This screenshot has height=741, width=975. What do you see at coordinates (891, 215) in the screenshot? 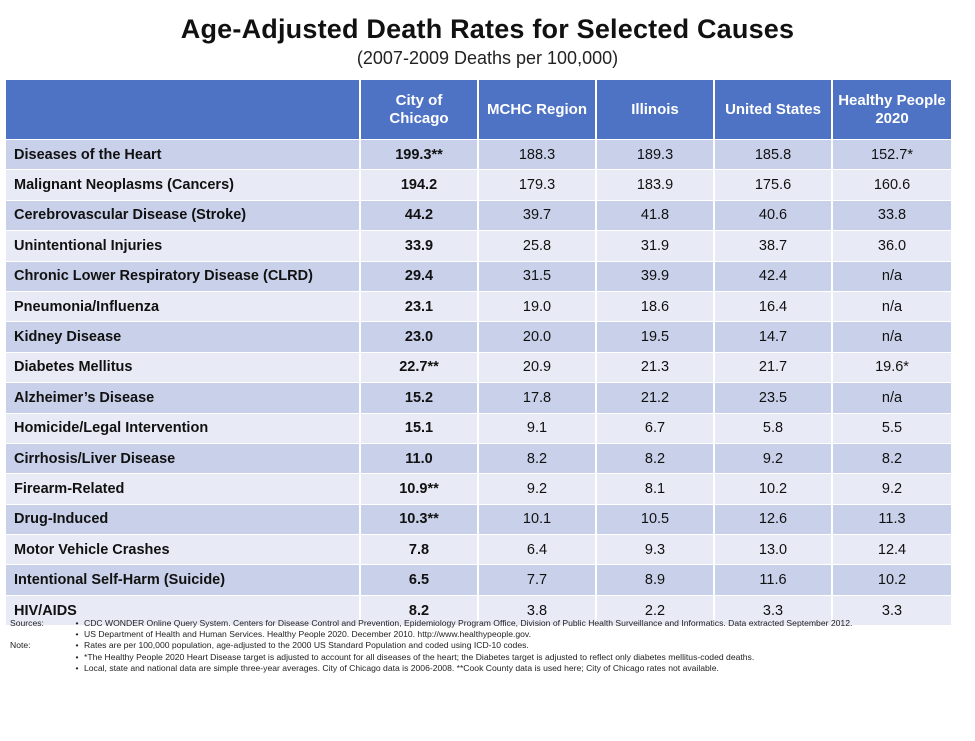
I see `cell-healthy-people-2020: 33.8` at bounding box center [891, 215].